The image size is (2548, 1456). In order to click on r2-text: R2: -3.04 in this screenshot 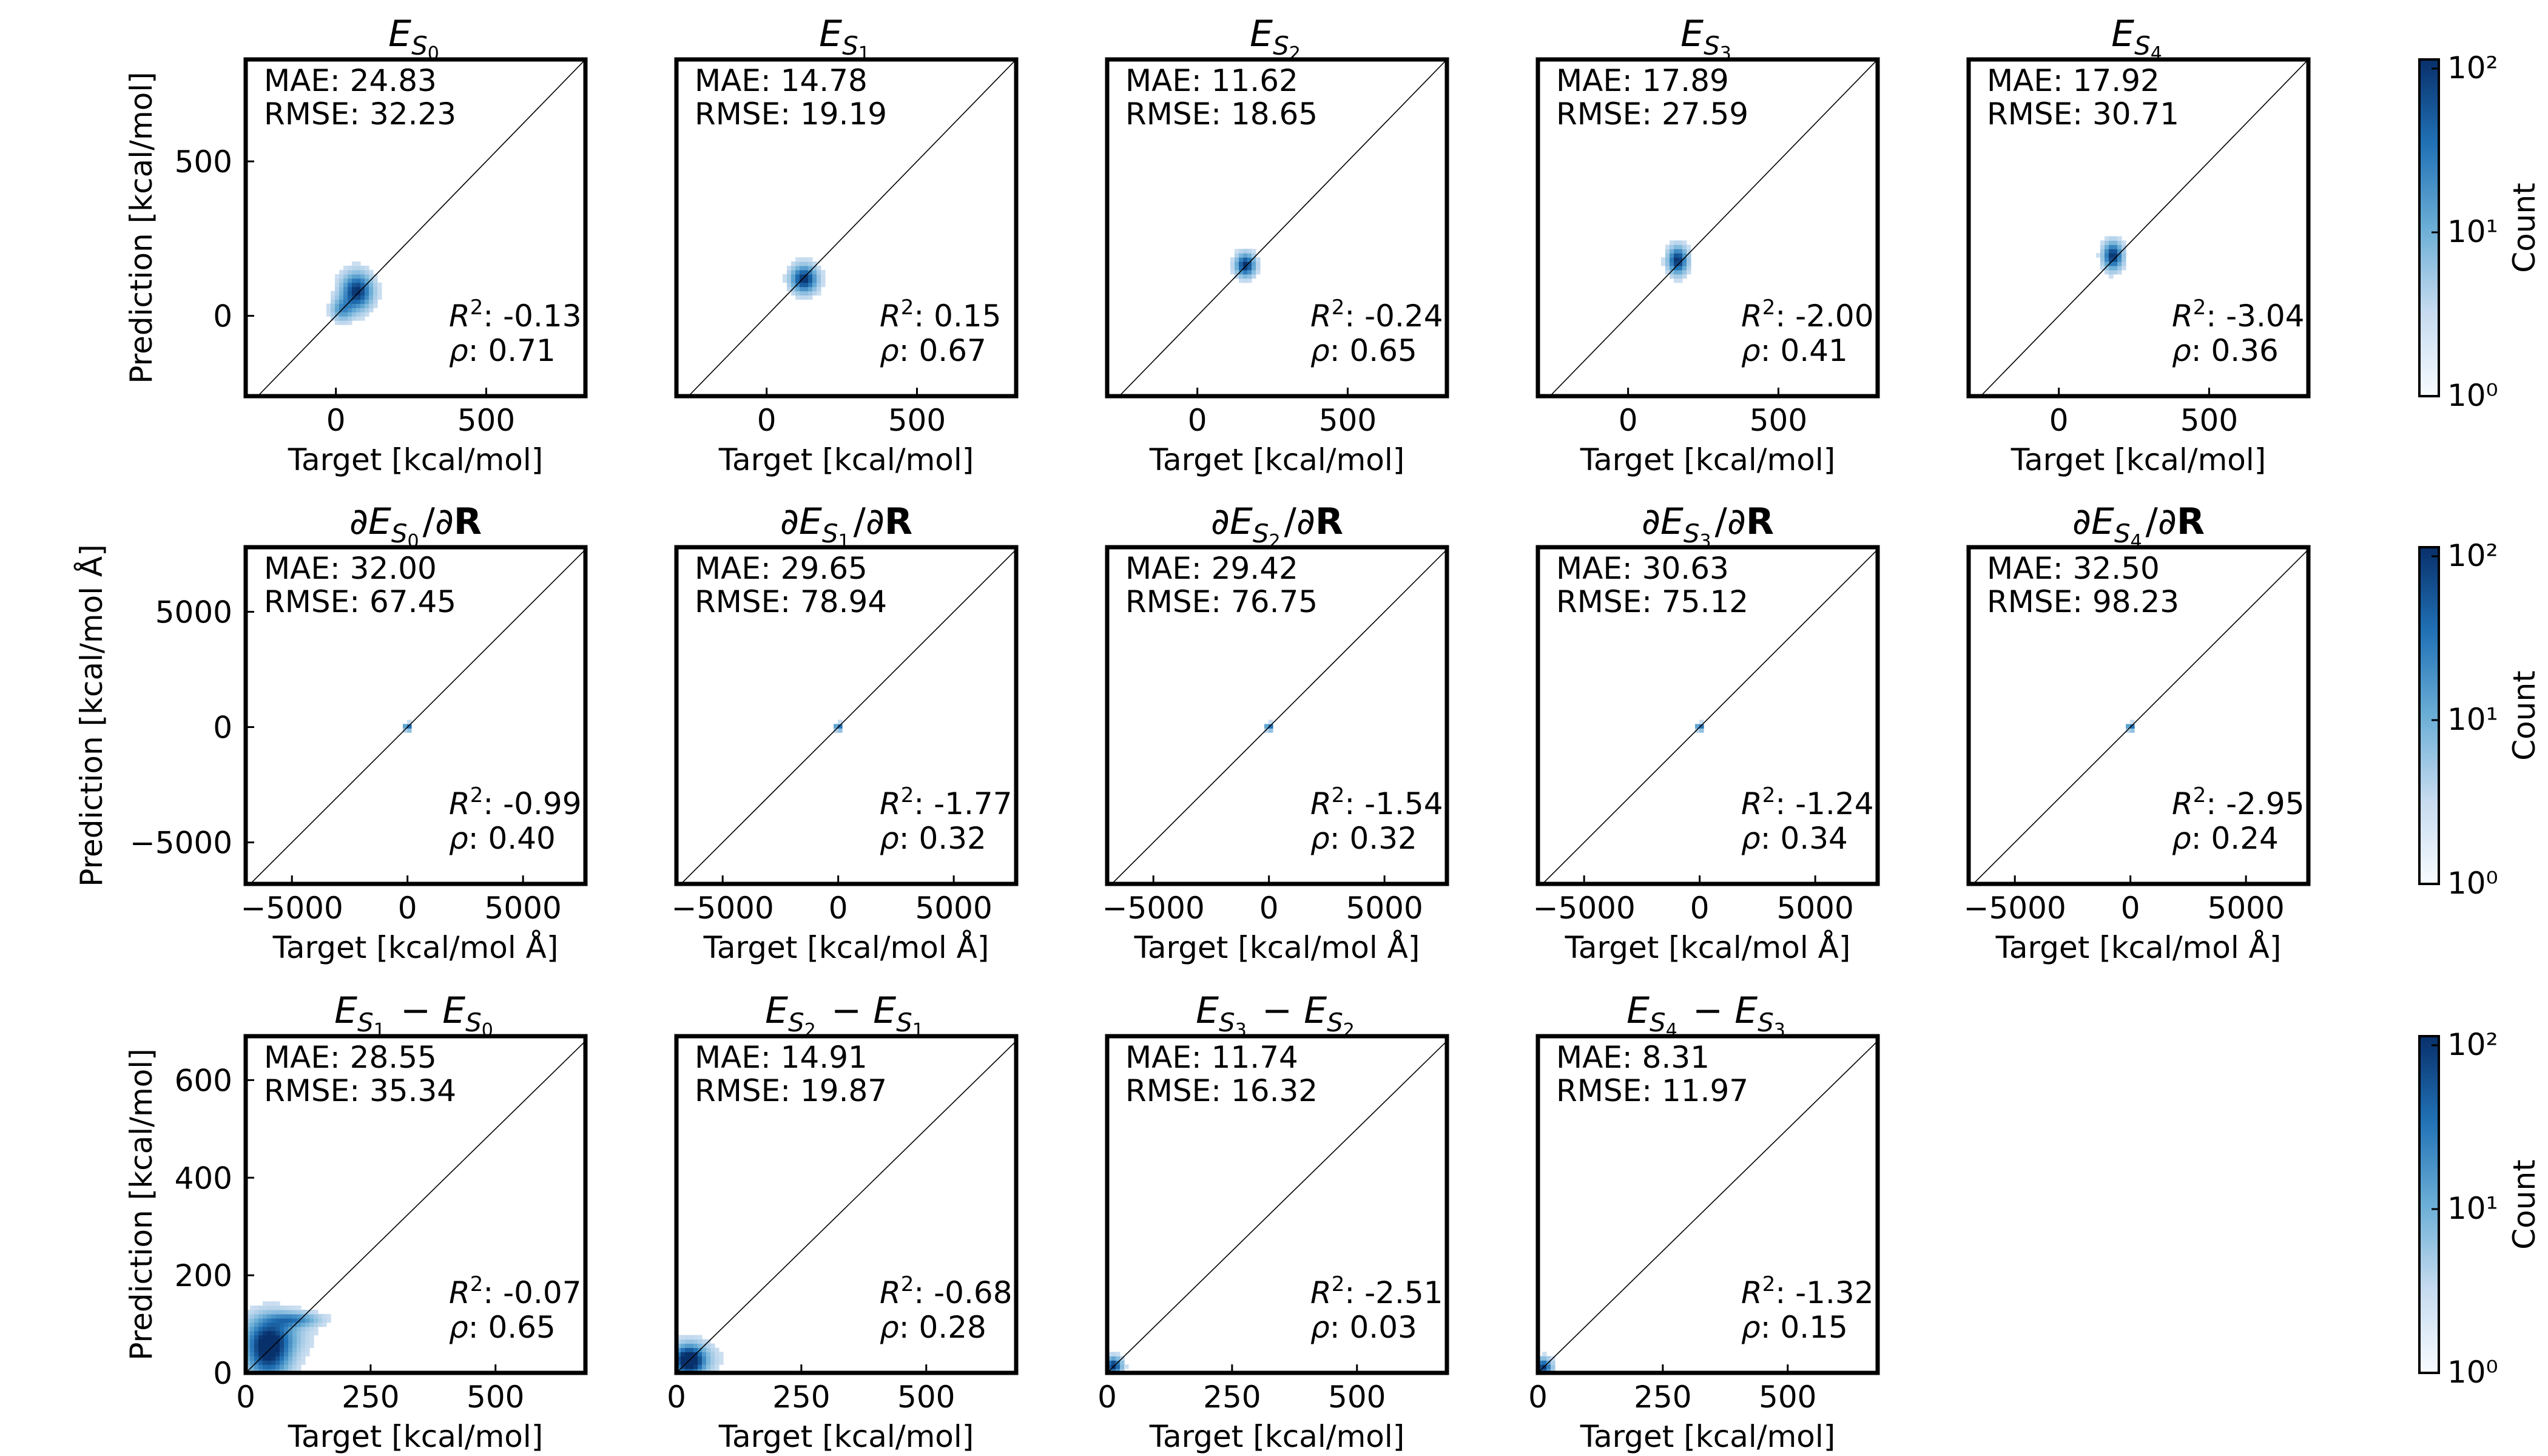, I will do `click(2238, 314)`.